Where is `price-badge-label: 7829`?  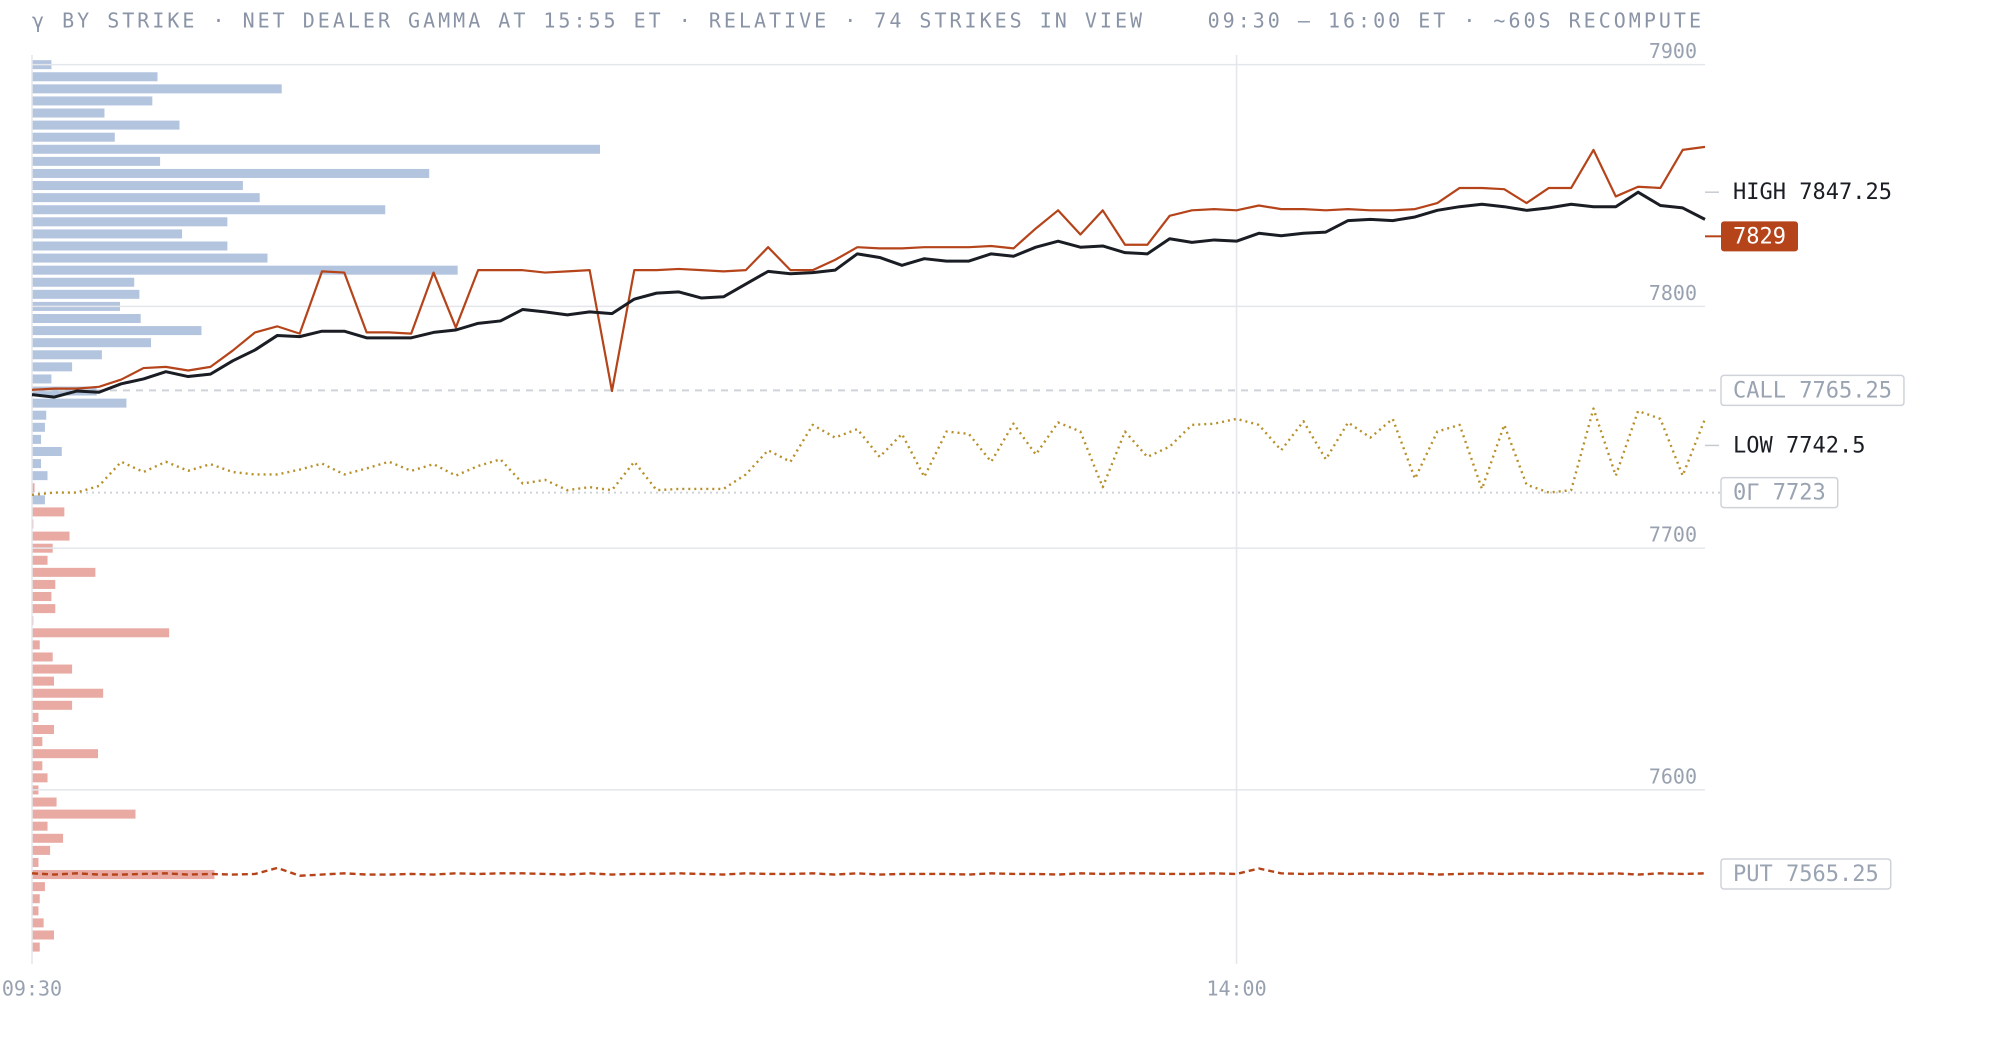 price-badge-label: 7829 is located at coordinates (1759, 236).